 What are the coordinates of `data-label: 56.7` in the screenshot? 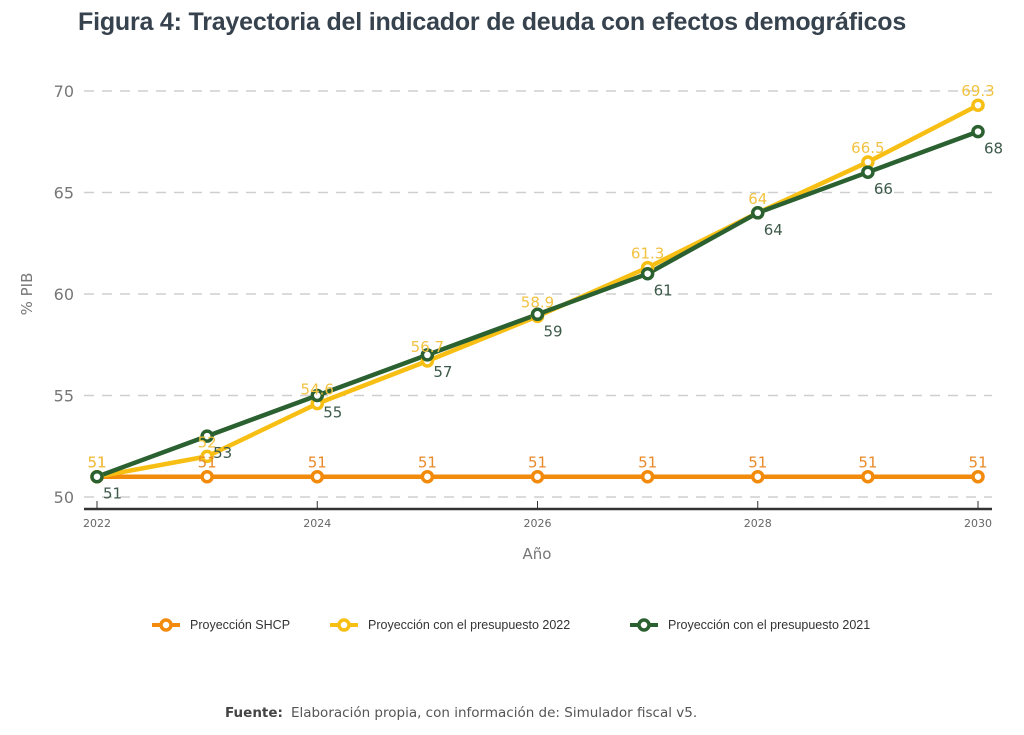 It's located at (427, 347).